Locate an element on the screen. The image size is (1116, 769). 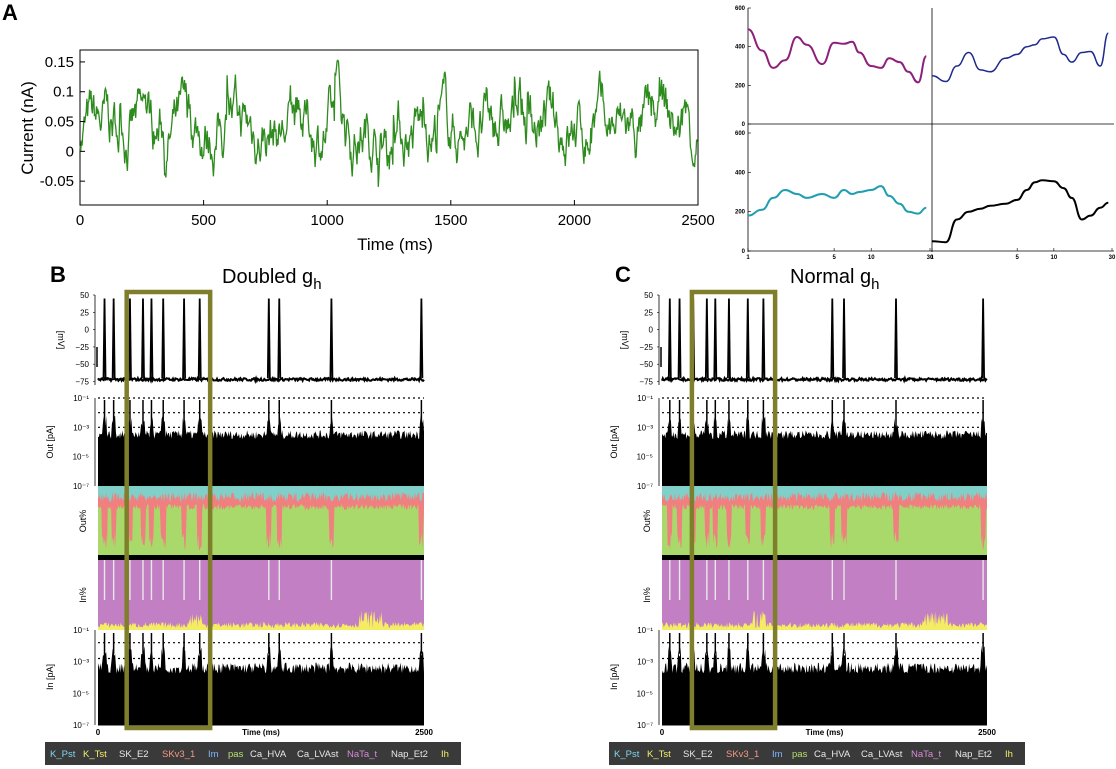
voltage-tick-label: −75 is located at coordinates (646, 382).